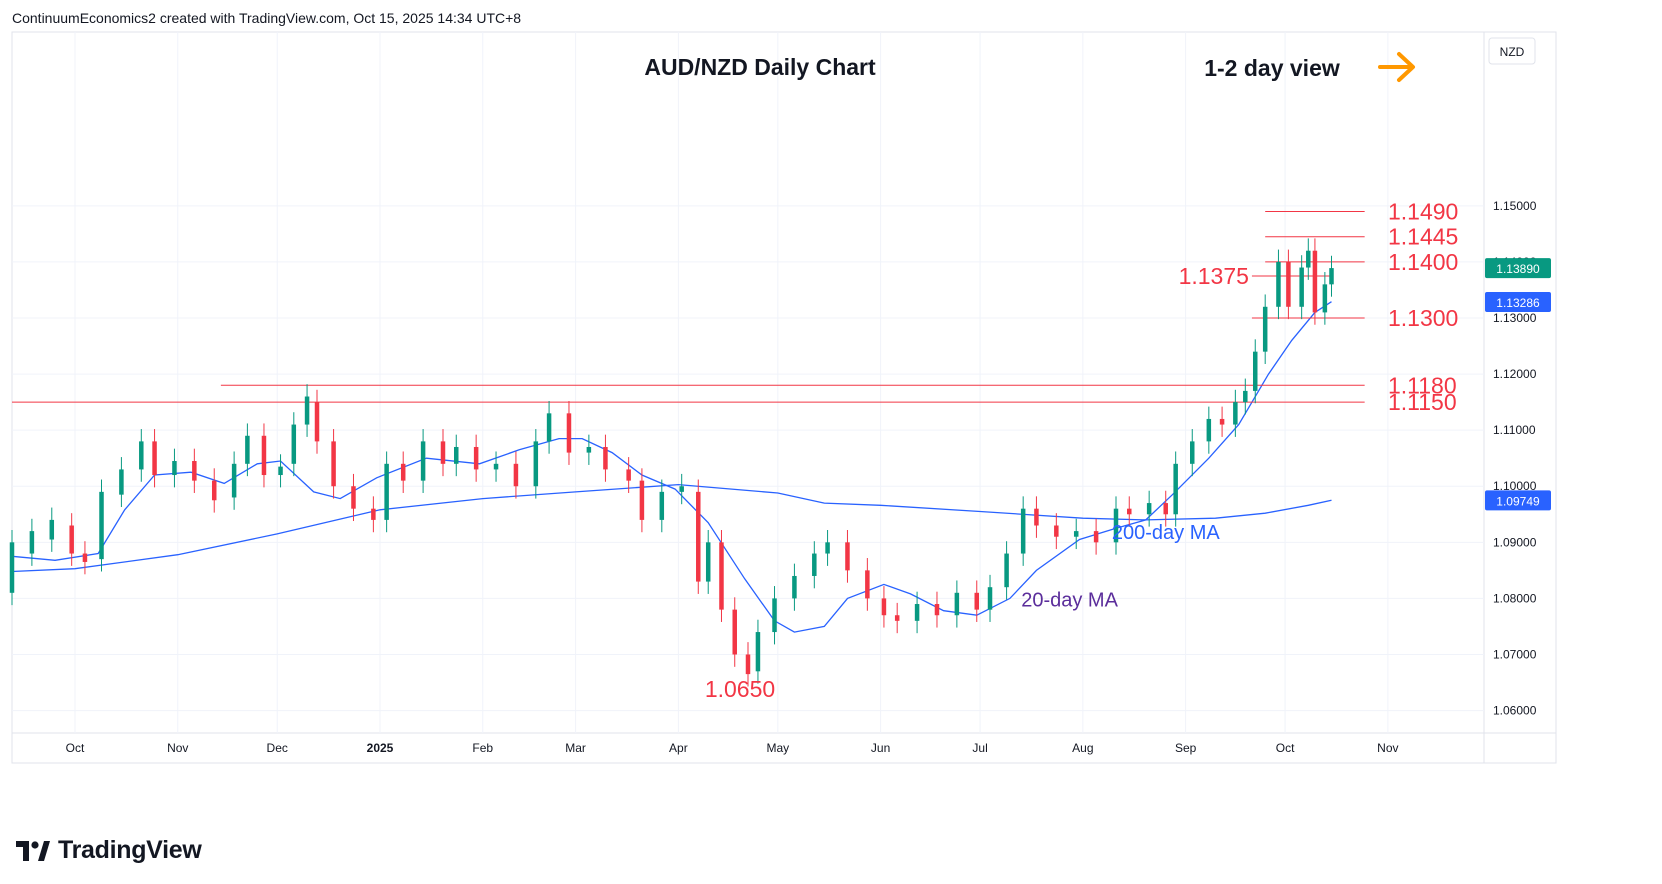  Describe the element at coordinates (1272, 68) in the screenshot. I see `view-label: 1-2 day view` at that location.